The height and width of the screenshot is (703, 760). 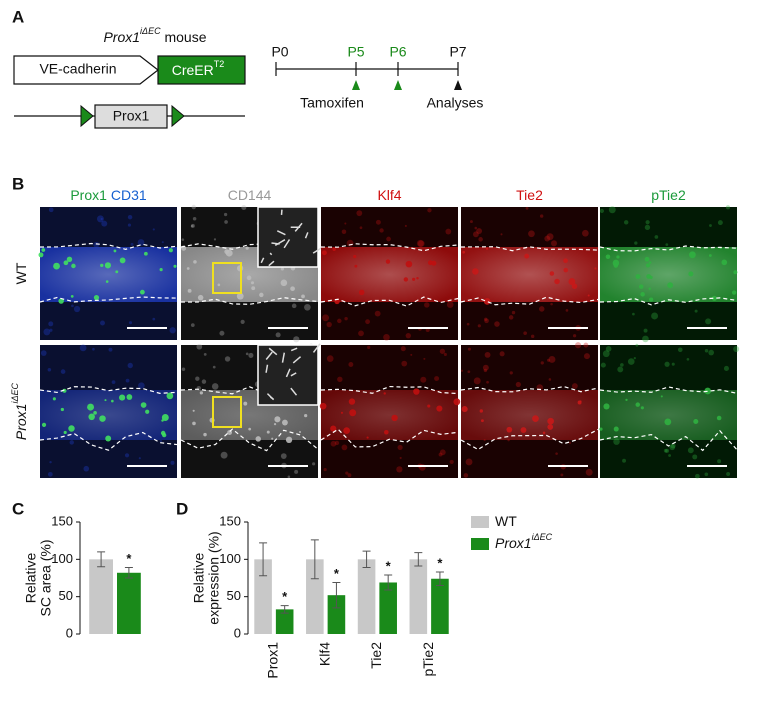 What do you see at coordinates (458, 85) in the screenshot?
I see `day-arrow` at bounding box center [458, 85].